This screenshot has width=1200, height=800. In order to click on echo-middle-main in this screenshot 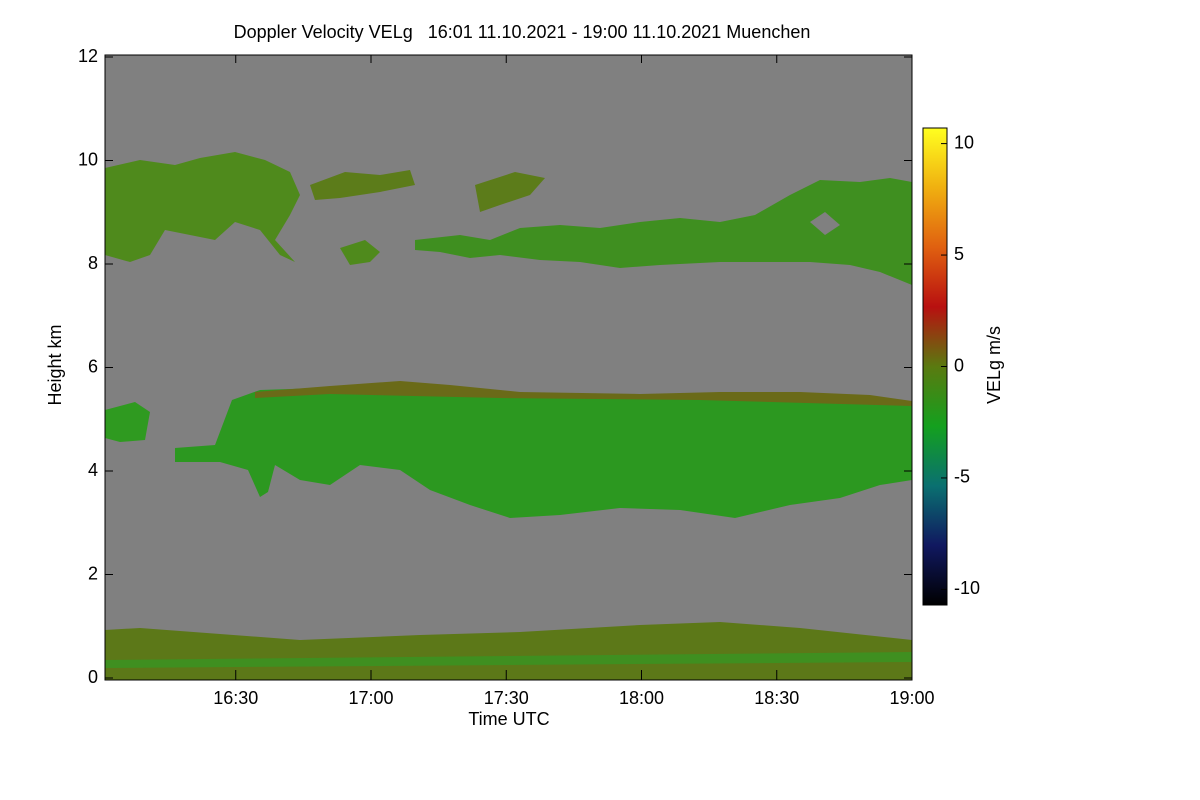, I will do `click(543, 450)`.